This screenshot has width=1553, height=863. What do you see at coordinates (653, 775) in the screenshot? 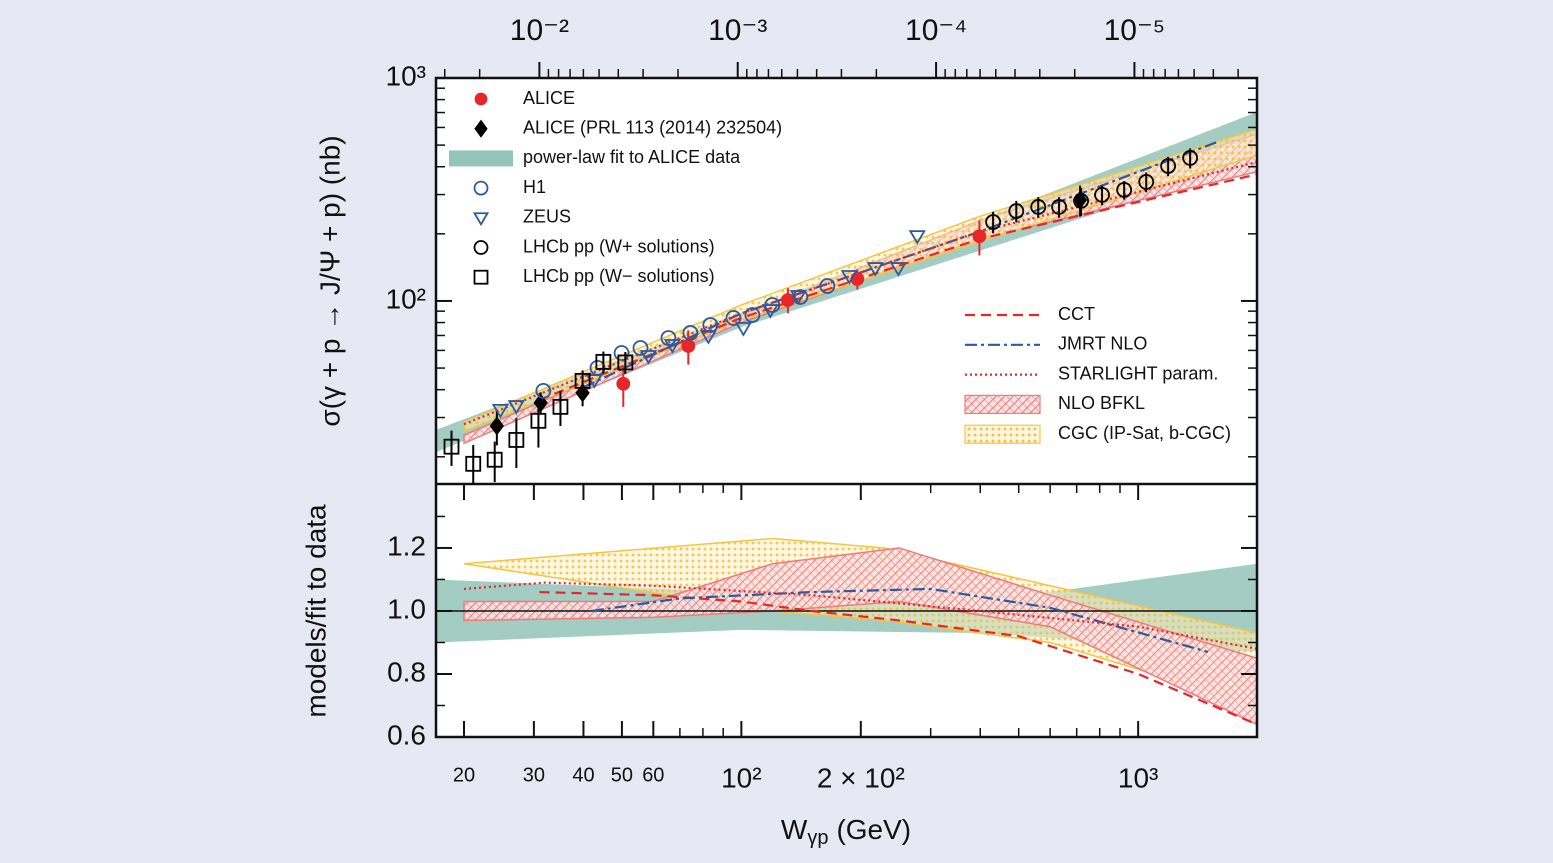
I see `x-tick-label: 60` at bounding box center [653, 775].